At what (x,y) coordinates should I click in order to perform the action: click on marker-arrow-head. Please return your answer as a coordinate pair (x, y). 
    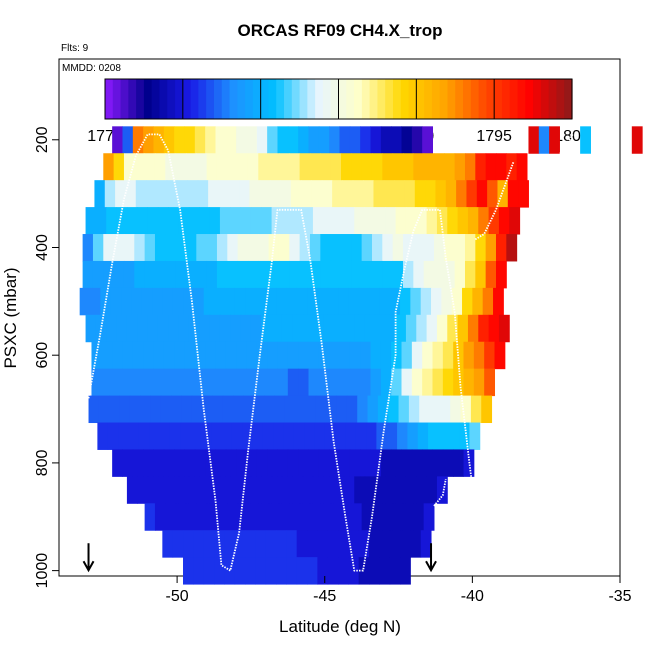
    Looking at the image, I should click on (431, 566).